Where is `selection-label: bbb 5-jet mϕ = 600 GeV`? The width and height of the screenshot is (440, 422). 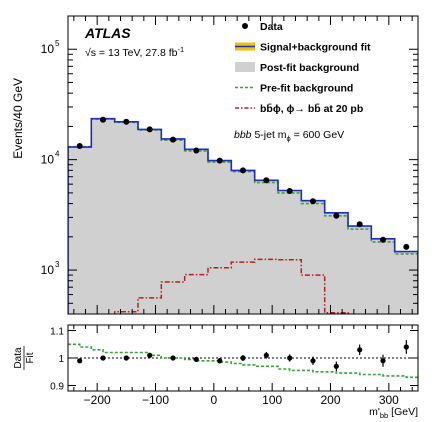
selection-label: bbb 5-jet mϕ = 600 GeV is located at coordinates (289, 136).